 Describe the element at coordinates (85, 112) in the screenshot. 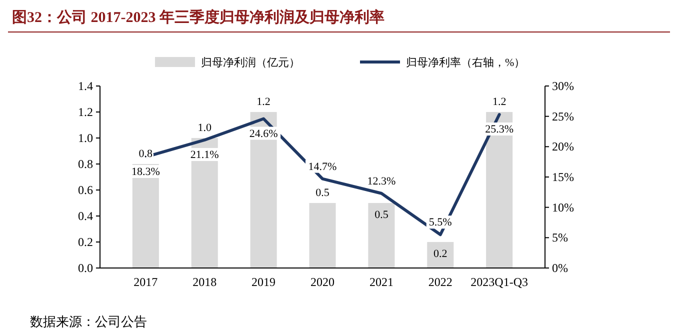

I see `y-tick-label: 1.2` at that location.